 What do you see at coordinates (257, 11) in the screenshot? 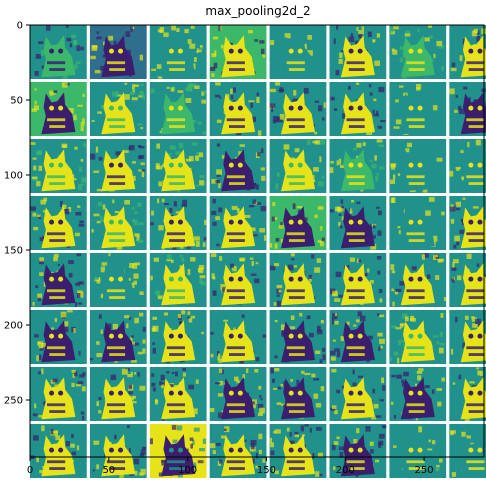
I see `chart-title: max_pooling2d_2` at bounding box center [257, 11].